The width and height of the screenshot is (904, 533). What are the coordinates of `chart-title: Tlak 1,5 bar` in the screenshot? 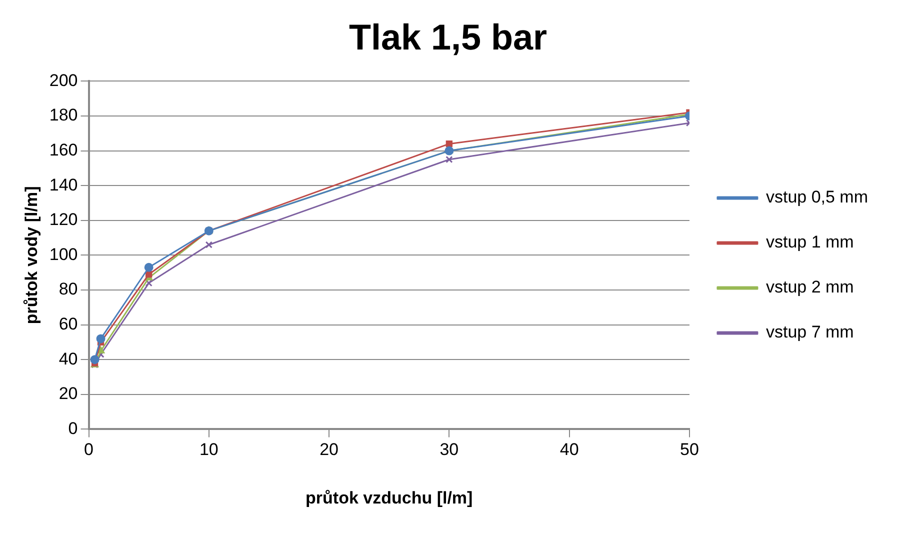 It's located at (448, 37).